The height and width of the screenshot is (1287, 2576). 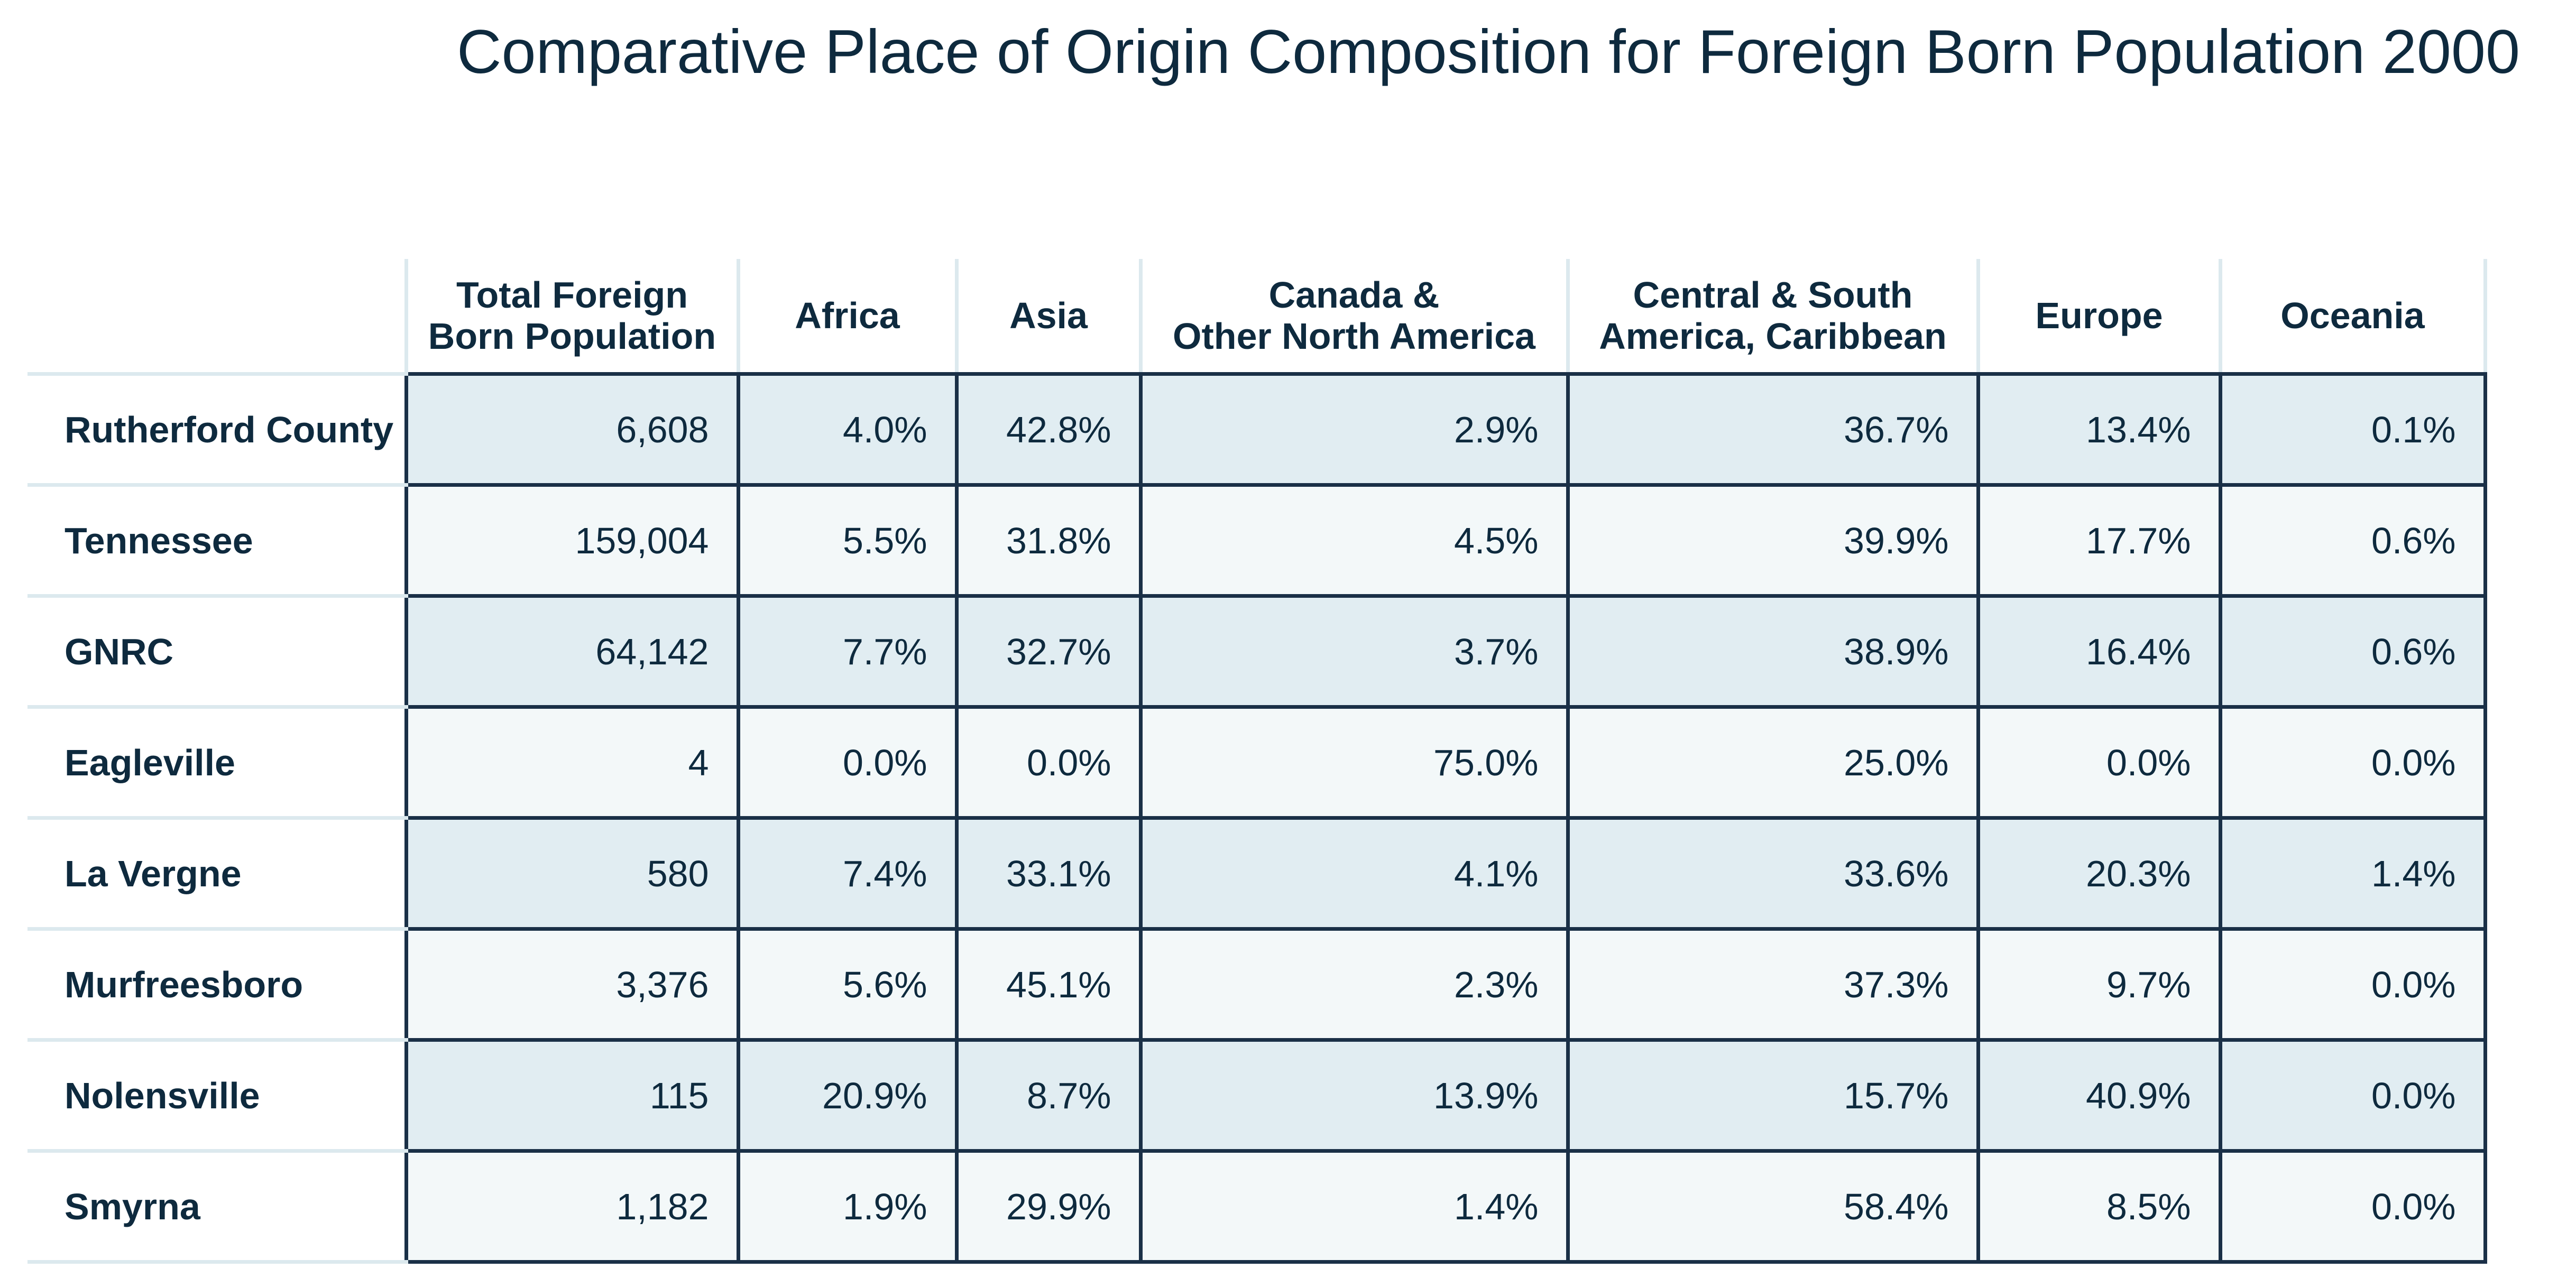 I want to click on row-label: Eagleville, so click(x=216, y=764).